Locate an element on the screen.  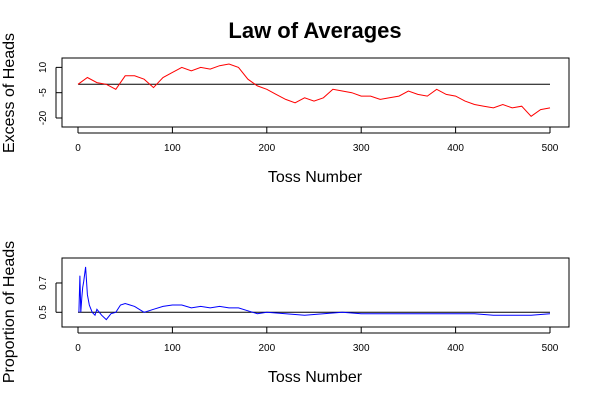
y-tick-label: 0.7 is located at coordinates (43, 283).